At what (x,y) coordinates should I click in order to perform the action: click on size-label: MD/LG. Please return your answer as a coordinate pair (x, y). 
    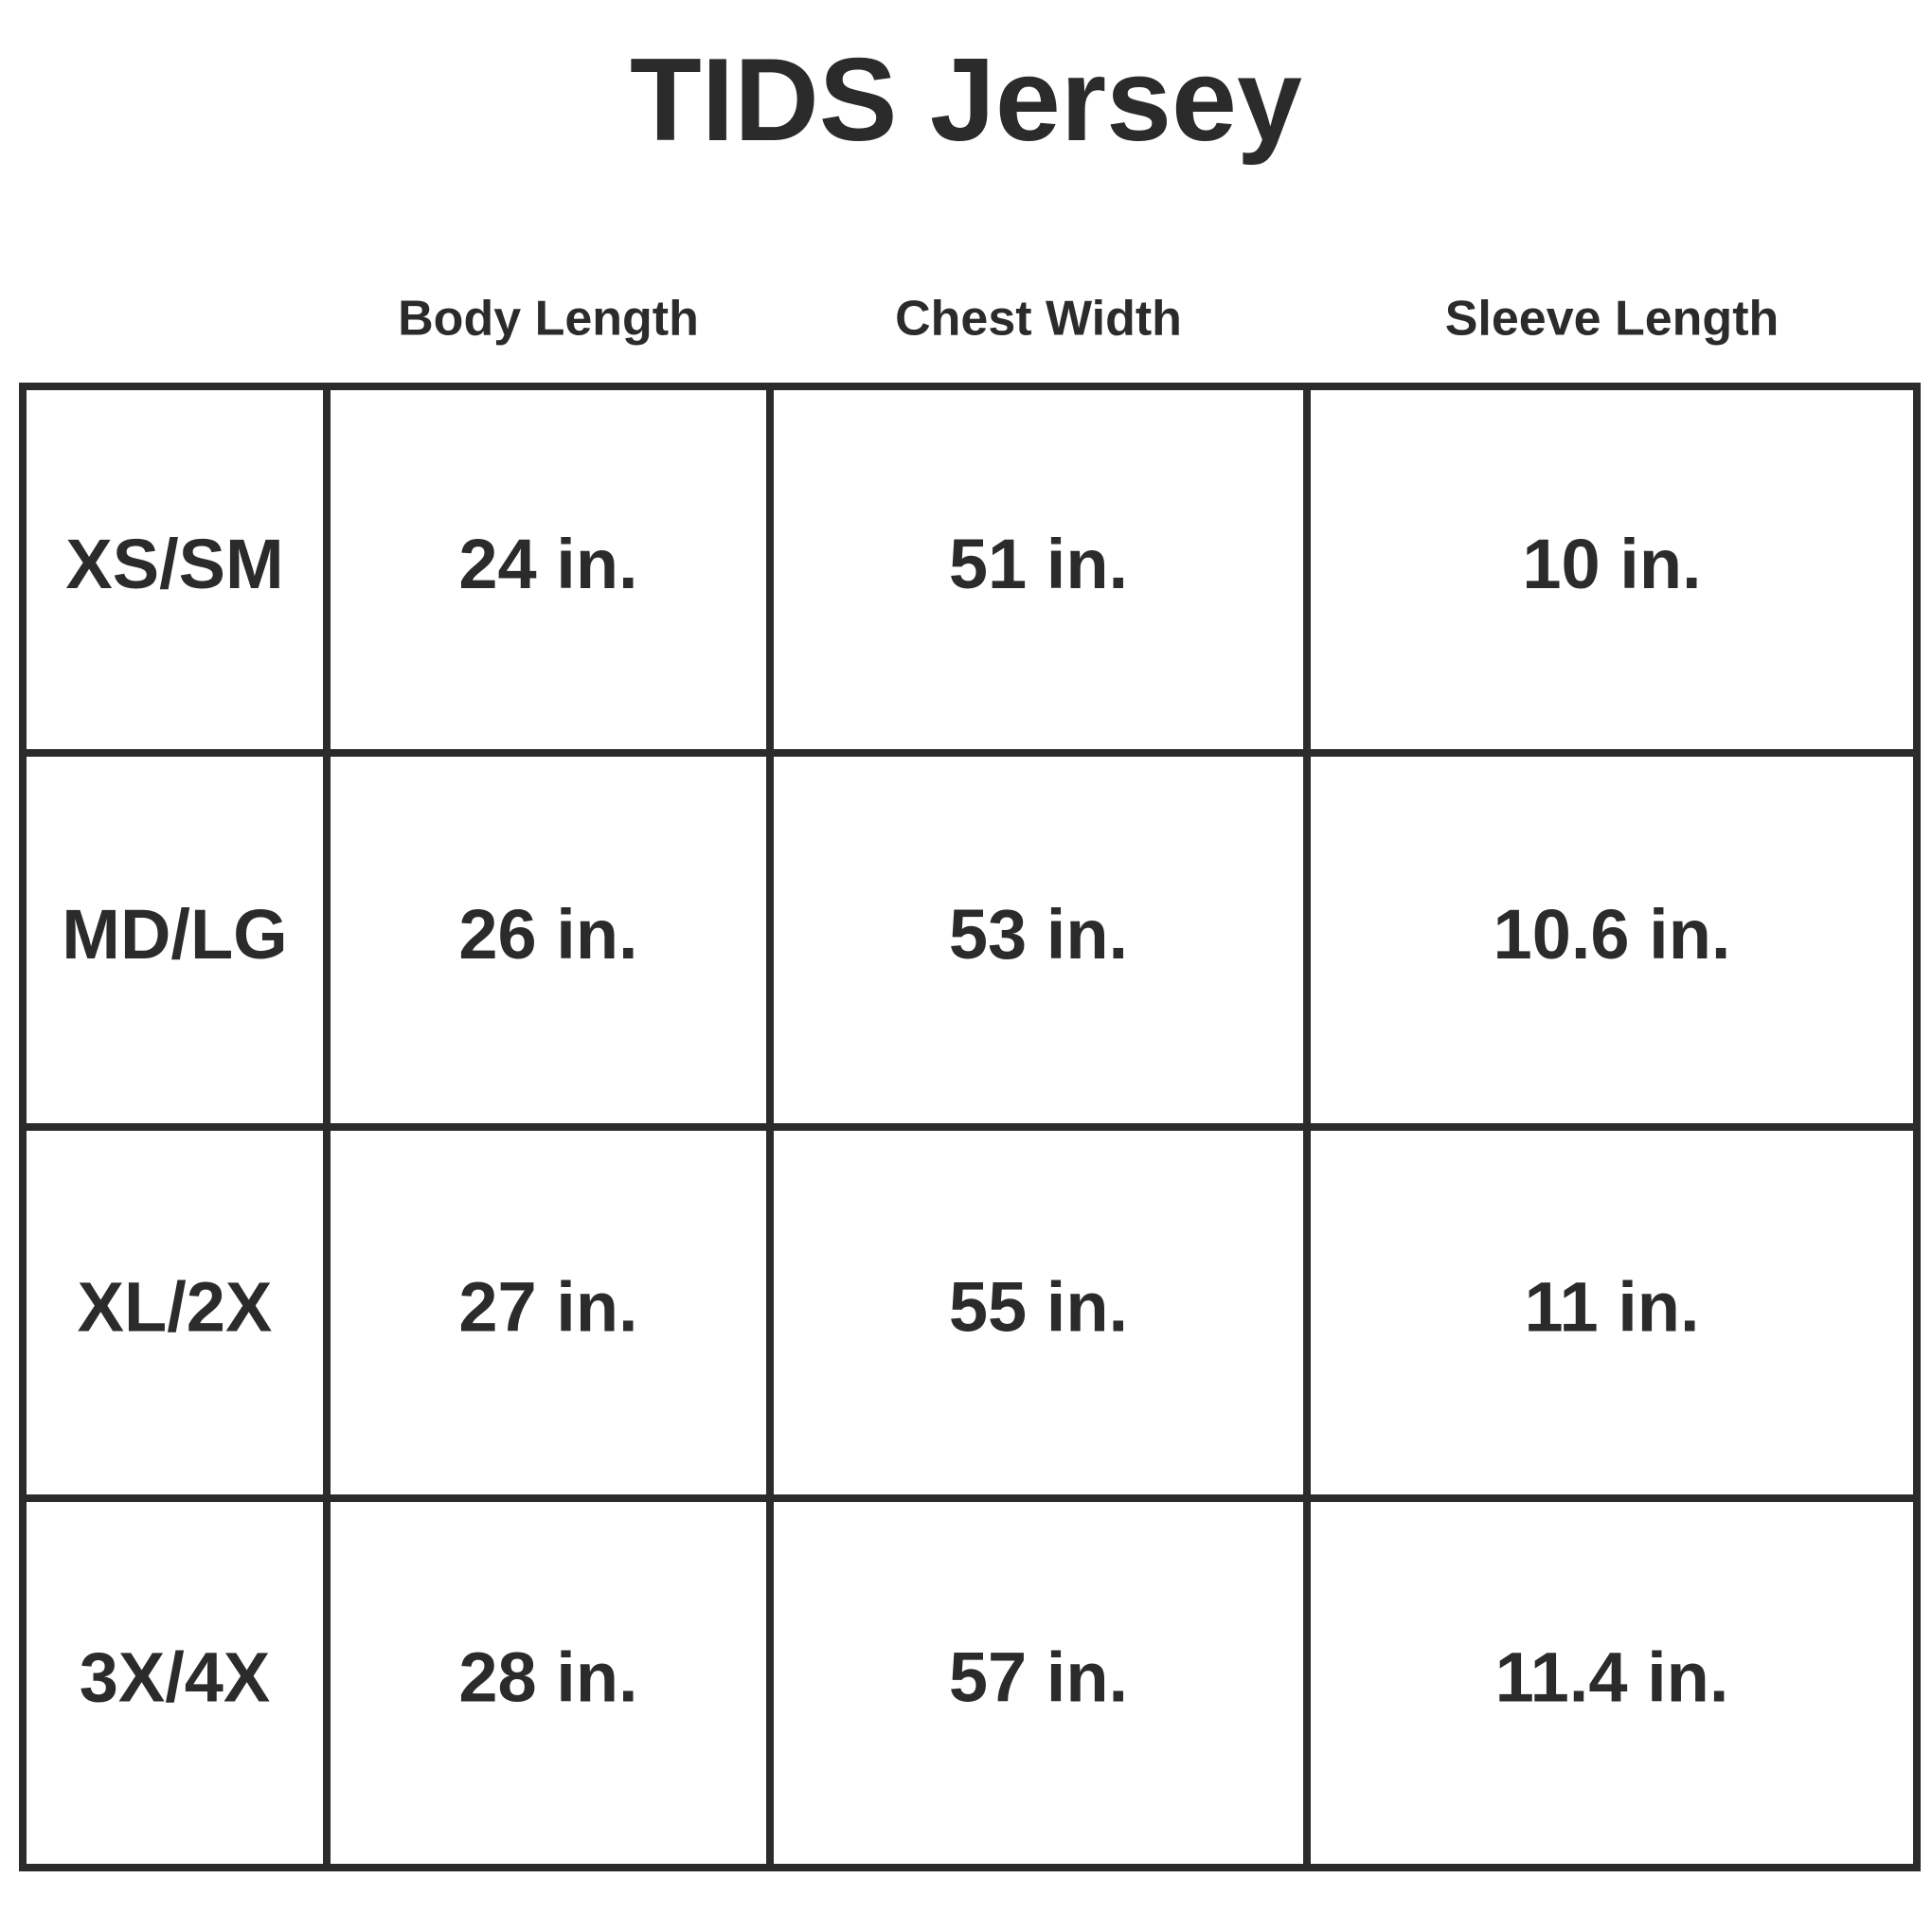
    Looking at the image, I should click on (174, 934).